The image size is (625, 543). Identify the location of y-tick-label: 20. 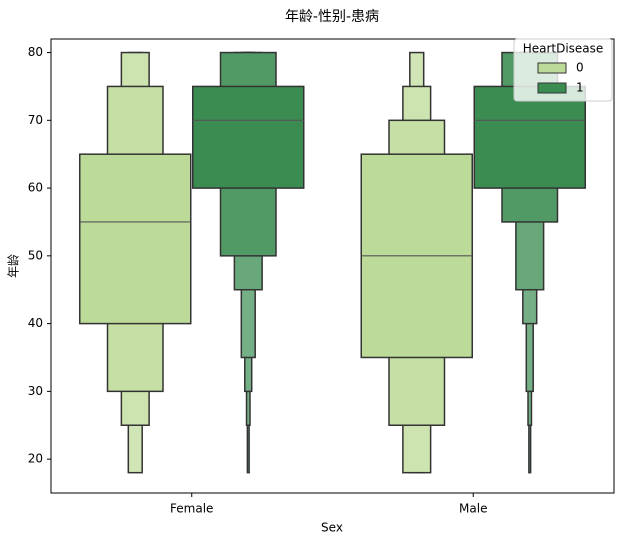
(35, 459).